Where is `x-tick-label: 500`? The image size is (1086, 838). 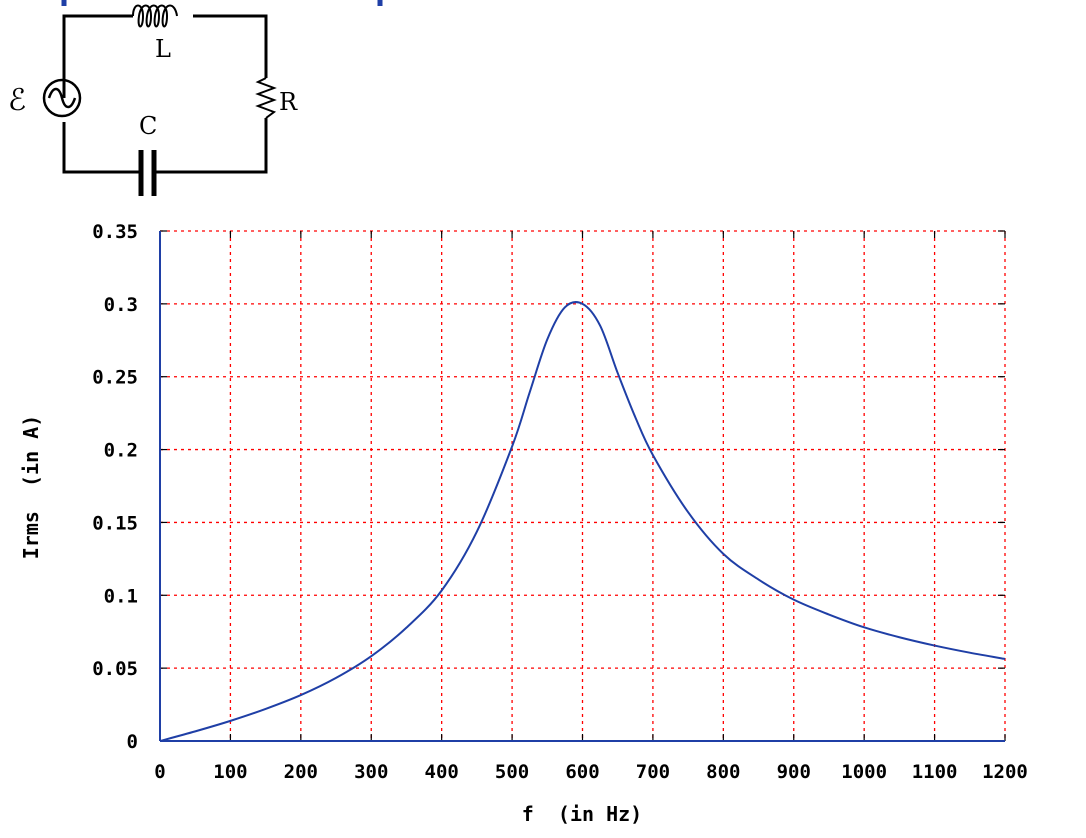 x-tick-label: 500 is located at coordinates (512, 772).